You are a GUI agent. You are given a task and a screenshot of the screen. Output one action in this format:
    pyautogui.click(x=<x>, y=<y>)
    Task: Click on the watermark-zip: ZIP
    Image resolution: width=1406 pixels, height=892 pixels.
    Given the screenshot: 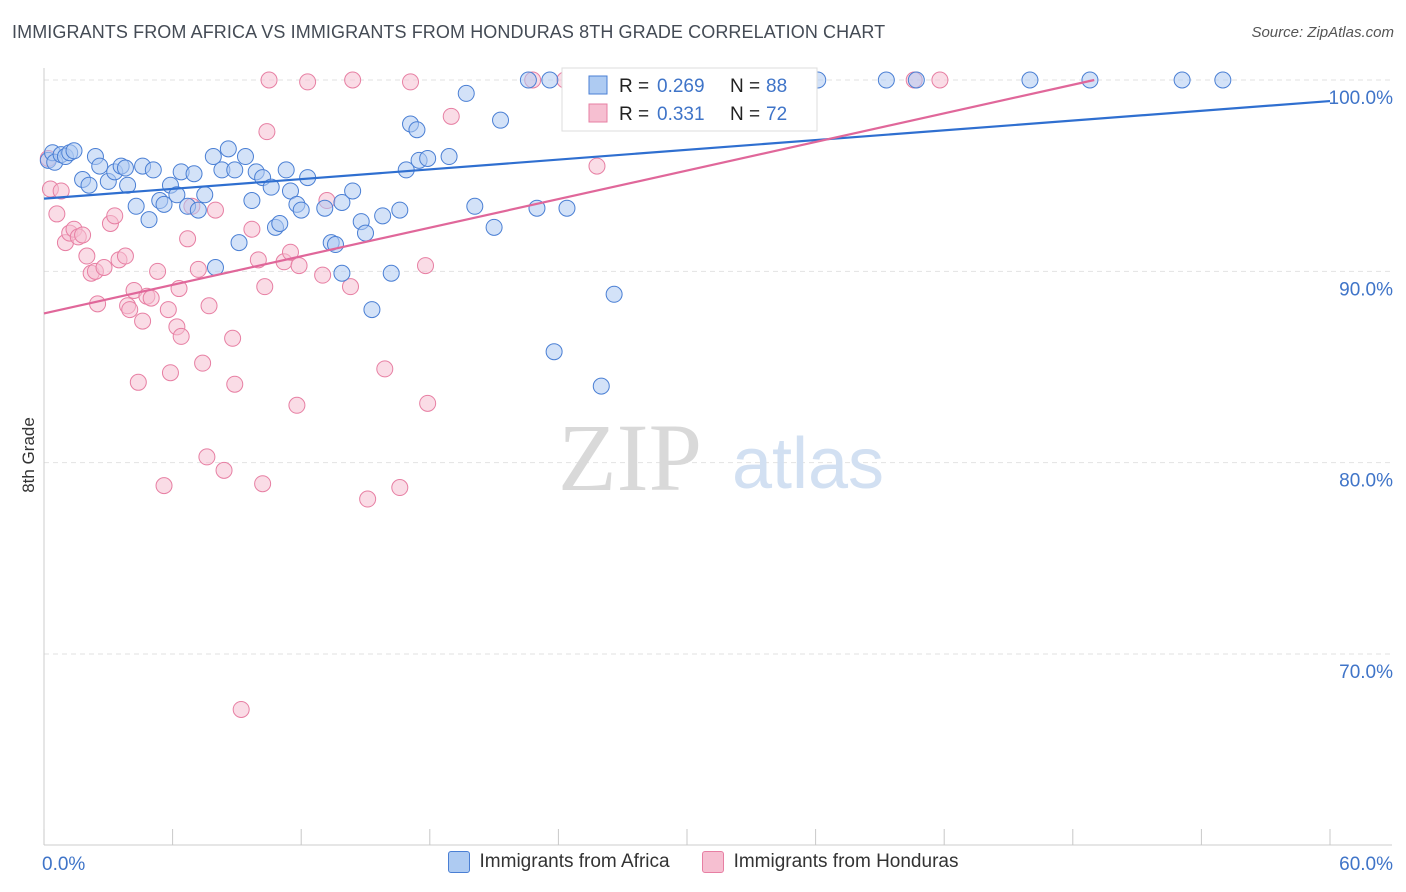 What is the action you would take?
    pyautogui.click(x=630, y=457)
    